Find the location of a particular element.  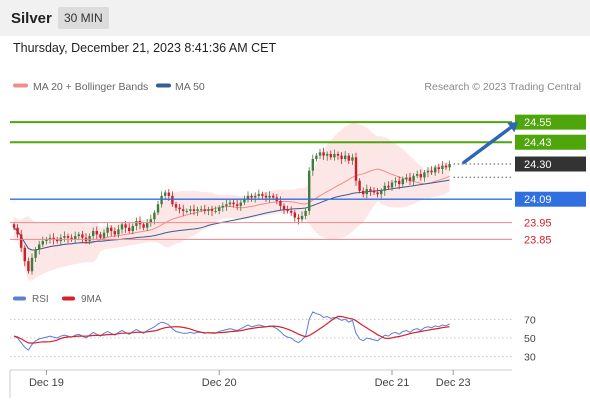

rsi-ma-legend-swatch is located at coordinates (68, 298).